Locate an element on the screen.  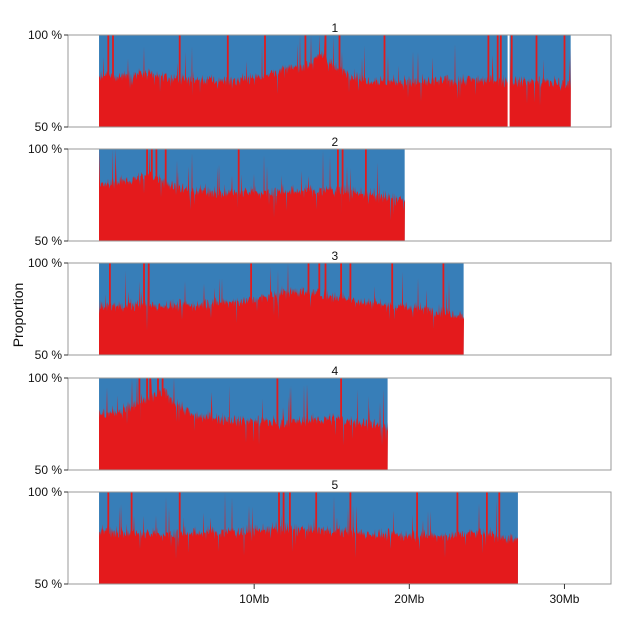
x-tick-label: 30Mb is located at coordinates (564, 599).